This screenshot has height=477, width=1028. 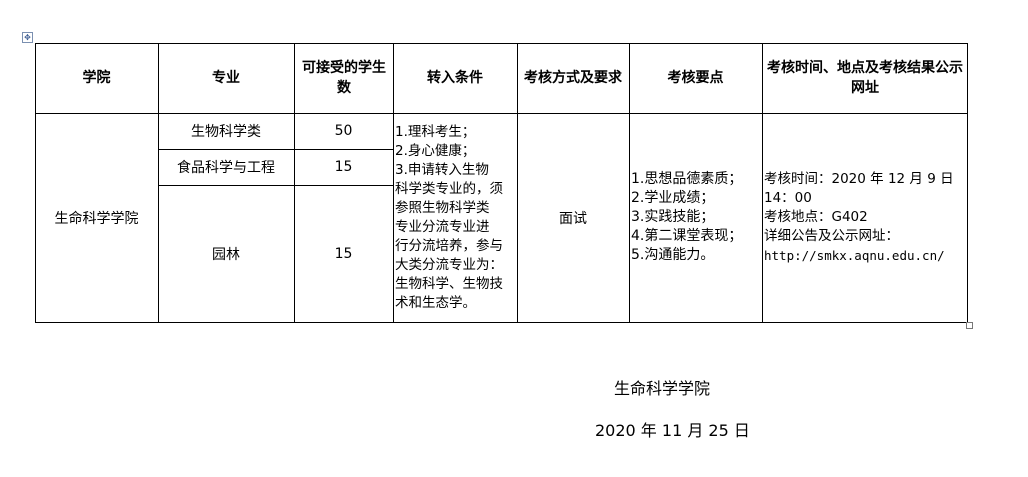 What do you see at coordinates (343, 131) in the screenshot?
I see `major-count: 50` at bounding box center [343, 131].